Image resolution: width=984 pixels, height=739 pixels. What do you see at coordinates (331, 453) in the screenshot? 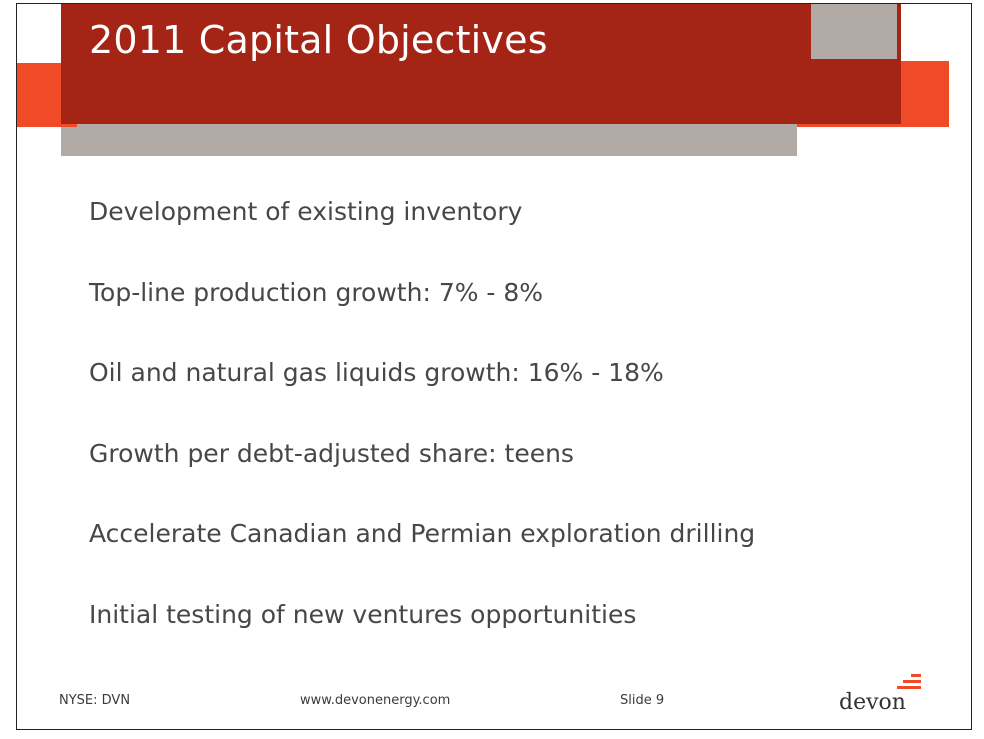
I see `objective-item: Growth per debt-adjusted share: teens` at bounding box center [331, 453].